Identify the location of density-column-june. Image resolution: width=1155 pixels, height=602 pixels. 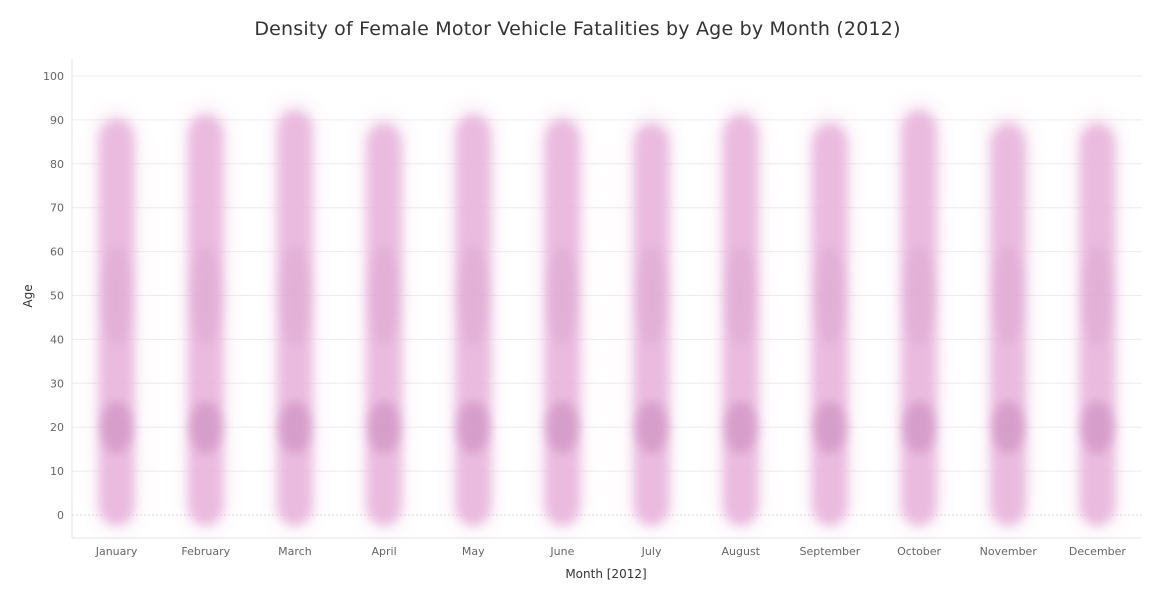
(562, 320).